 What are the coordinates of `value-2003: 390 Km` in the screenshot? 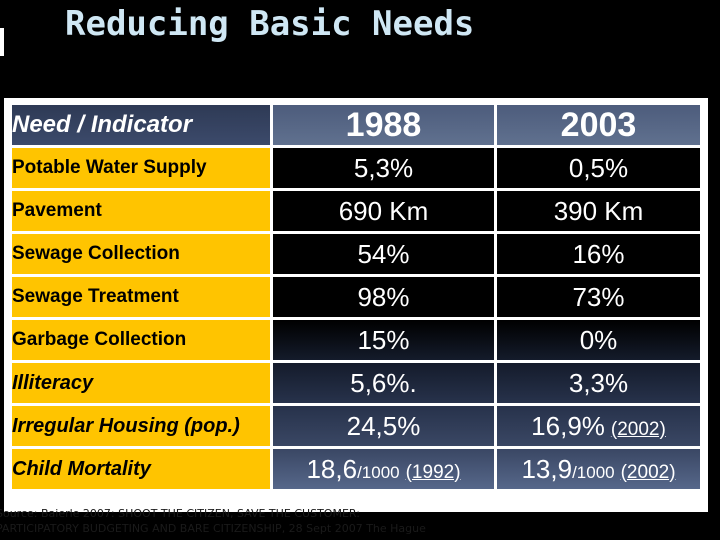 It's located at (598, 210).